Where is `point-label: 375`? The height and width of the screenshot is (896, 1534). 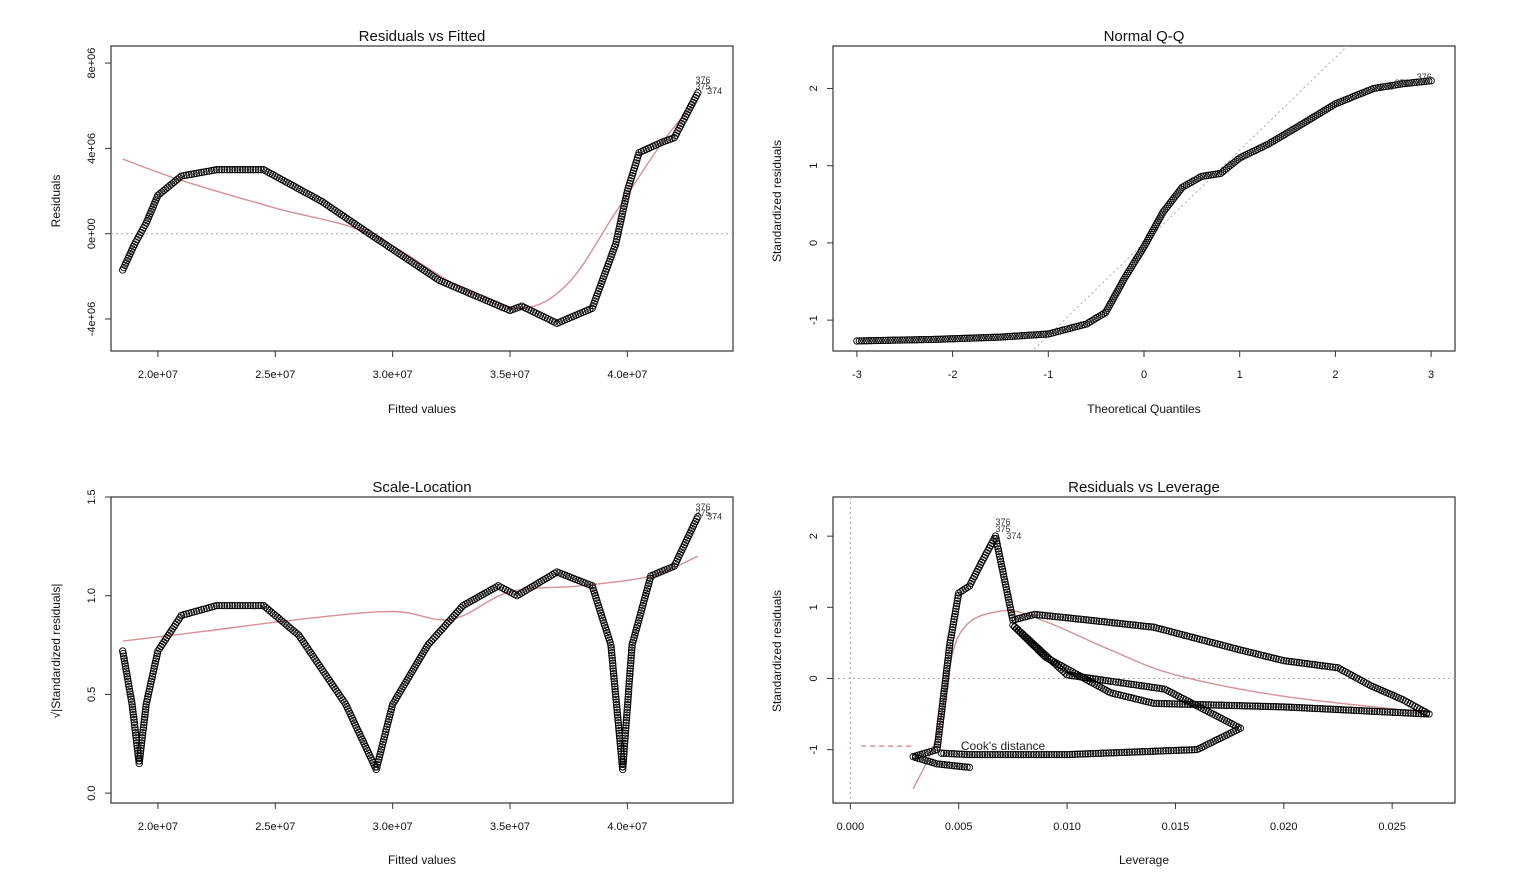 point-label: 375 is located at coordinates (1003, 529).